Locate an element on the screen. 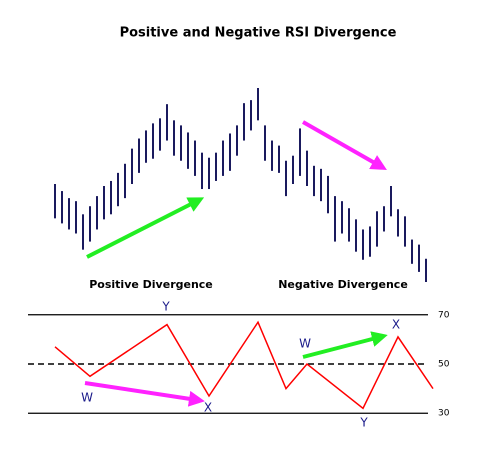 The image size is (487, 471). chart-title: Positive and Negative RSI Divergence is located at coordinates (258, 33).